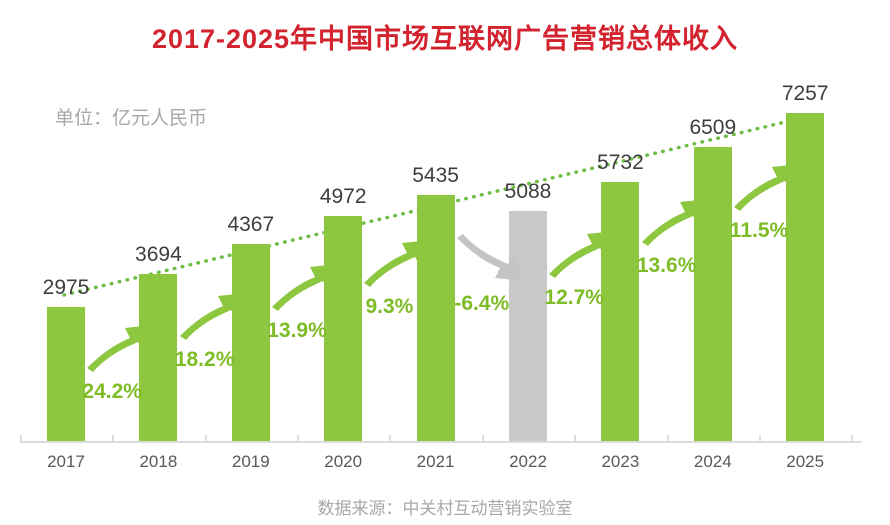 This screenshot has height=525, width=890. I want to click on growth-percent-label: 9.3%, so click(389, 306).